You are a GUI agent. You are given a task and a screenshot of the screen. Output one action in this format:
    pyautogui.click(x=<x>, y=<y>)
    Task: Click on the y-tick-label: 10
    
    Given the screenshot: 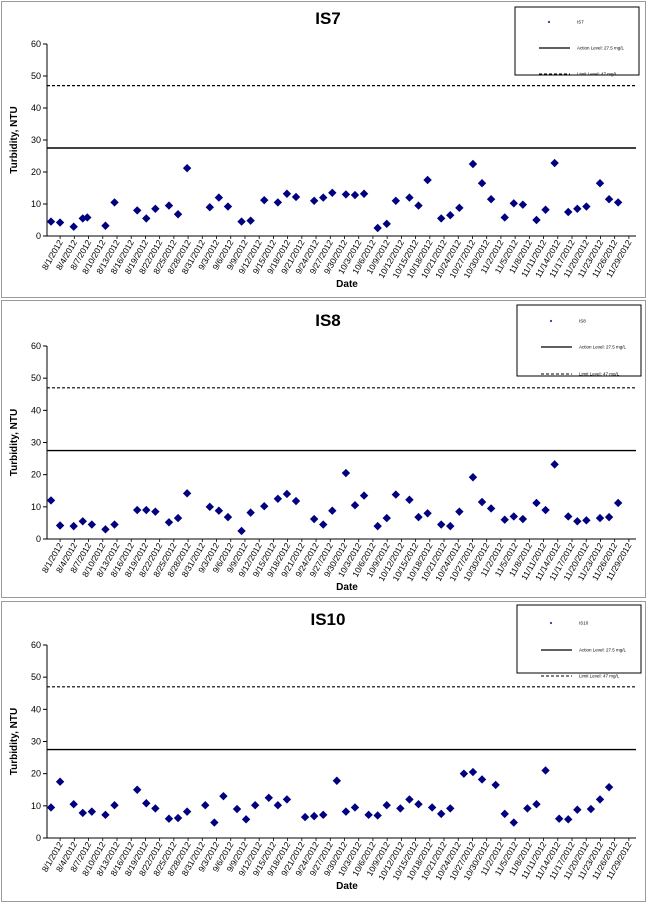 What is the action you would take?
    pyautogui.click(x=36, y=507)
    